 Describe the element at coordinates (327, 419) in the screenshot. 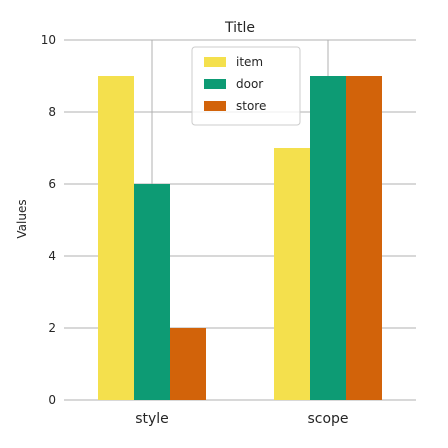

I see `x-category-label: scope` at that location.